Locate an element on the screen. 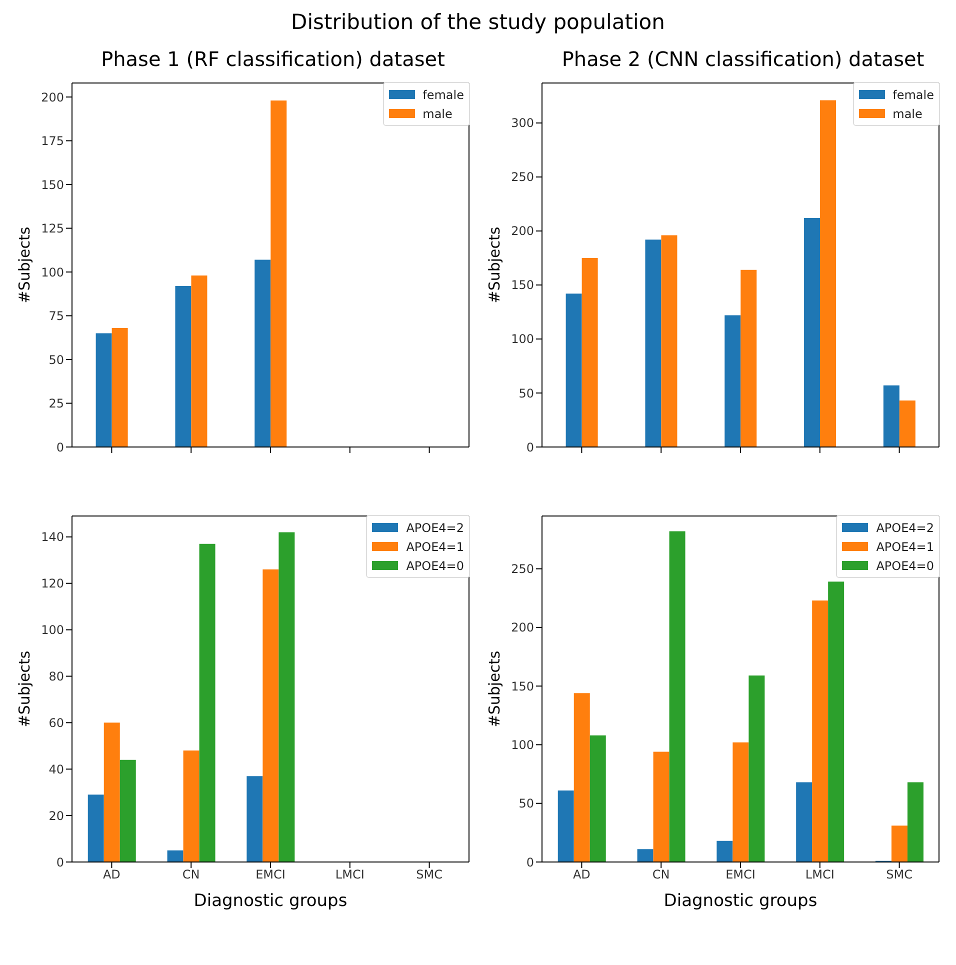  y-tick-label: 25 is located at coordinates (56, 403).